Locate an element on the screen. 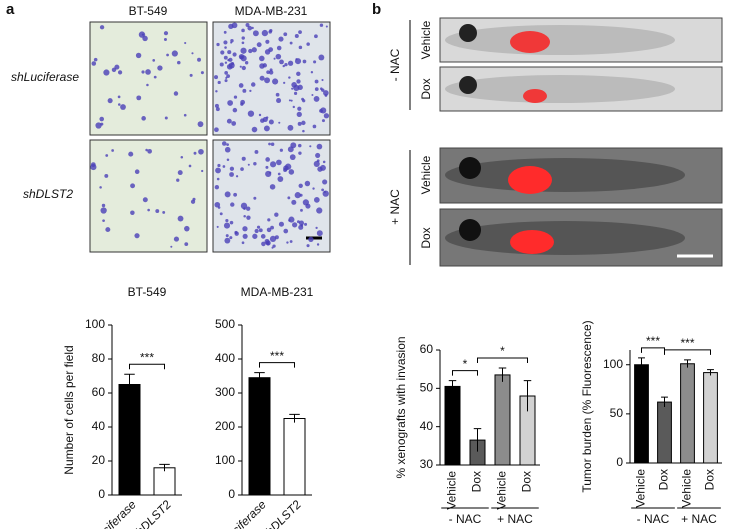  y-axis-label: Tumor burden (% Fluorescence) is located at coordinates (587, 406).